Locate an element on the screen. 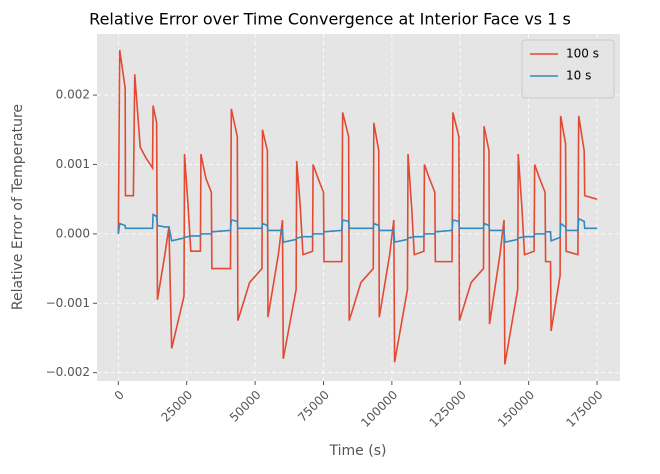 This screenshot has height=474, width=660. x-tick-label: 25000 is located at coordinates (176, 406).